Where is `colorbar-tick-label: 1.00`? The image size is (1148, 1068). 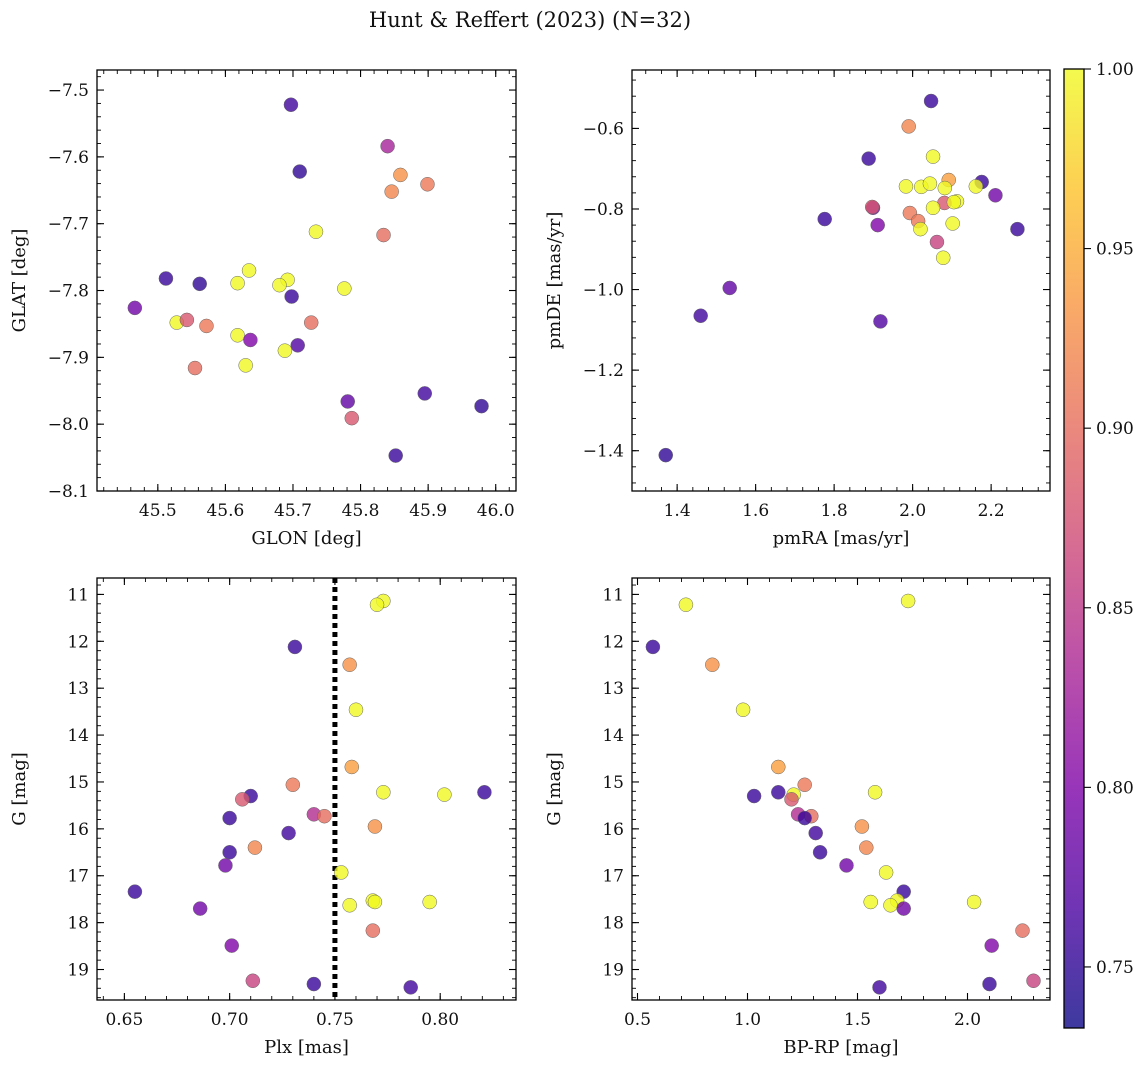 colorbar-tick-label: 1.00 is located at coordinates (1115, 70).